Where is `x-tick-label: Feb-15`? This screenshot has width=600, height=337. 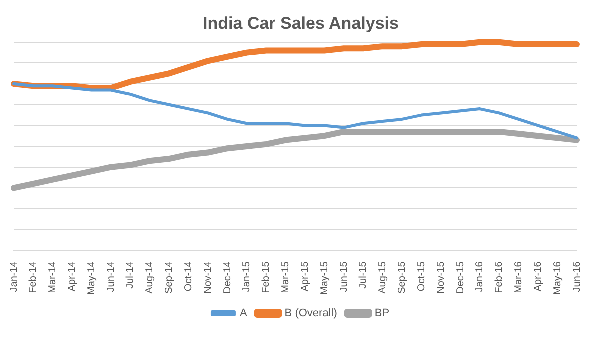 x-tick-label: Feb-15 is located at coordinates (266, 277).